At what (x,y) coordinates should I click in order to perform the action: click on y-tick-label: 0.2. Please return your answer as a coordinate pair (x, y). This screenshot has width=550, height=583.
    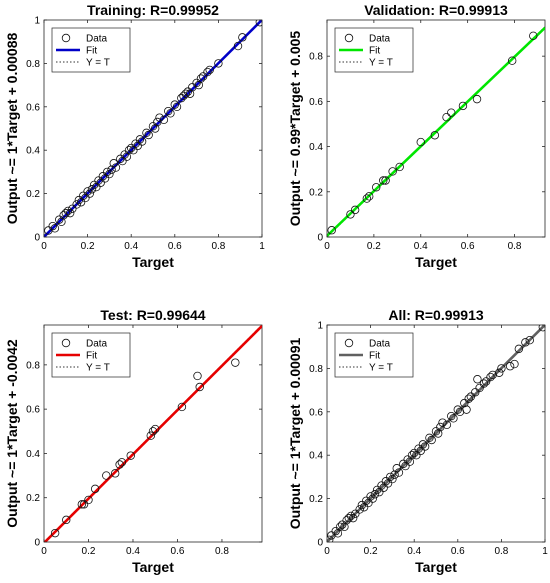
    Looking at the image, I should click on (316, 192).